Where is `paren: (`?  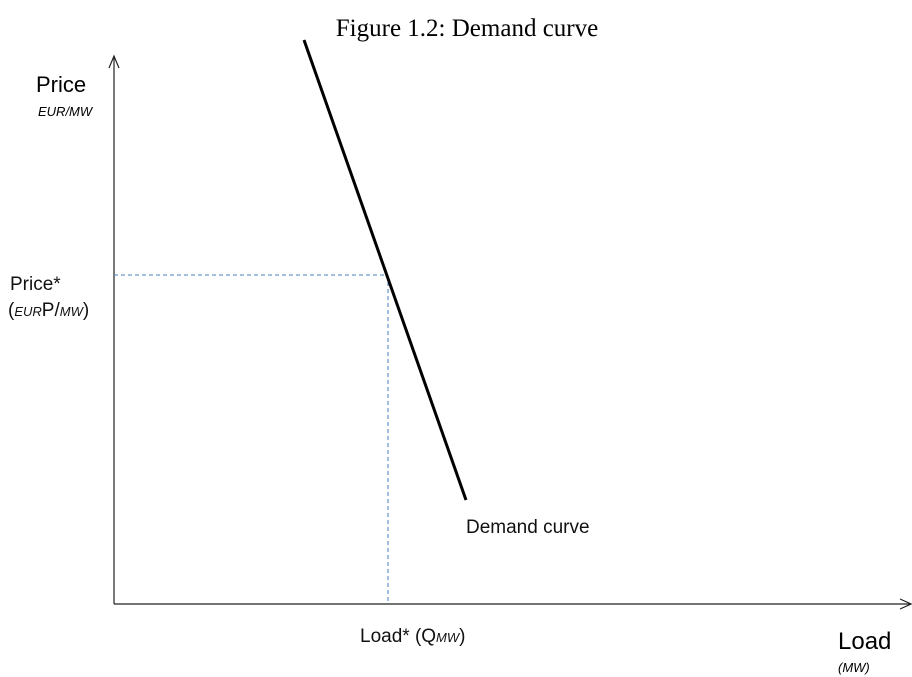 paren: ( is located at coordinates (11, 310).